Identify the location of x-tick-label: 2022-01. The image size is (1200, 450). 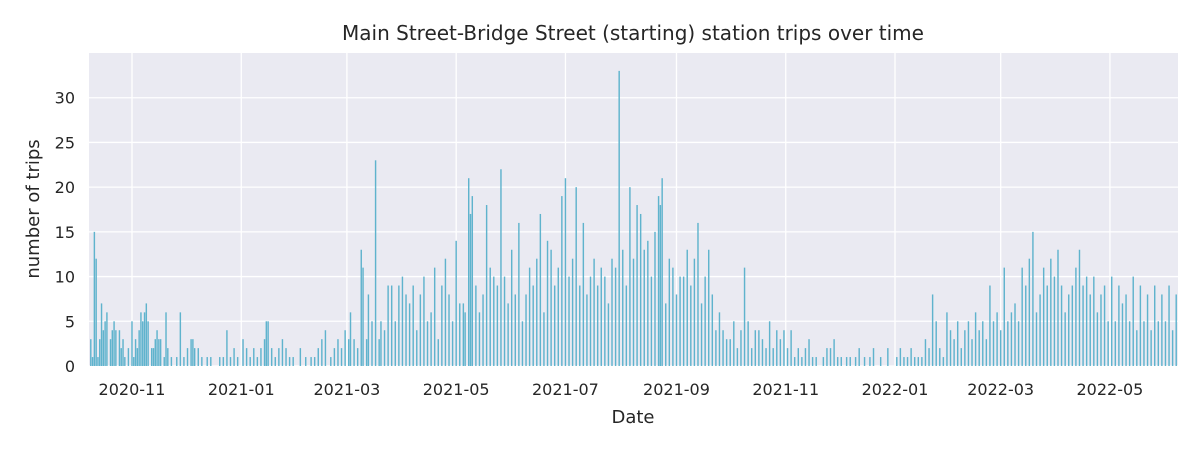
(895, 389).